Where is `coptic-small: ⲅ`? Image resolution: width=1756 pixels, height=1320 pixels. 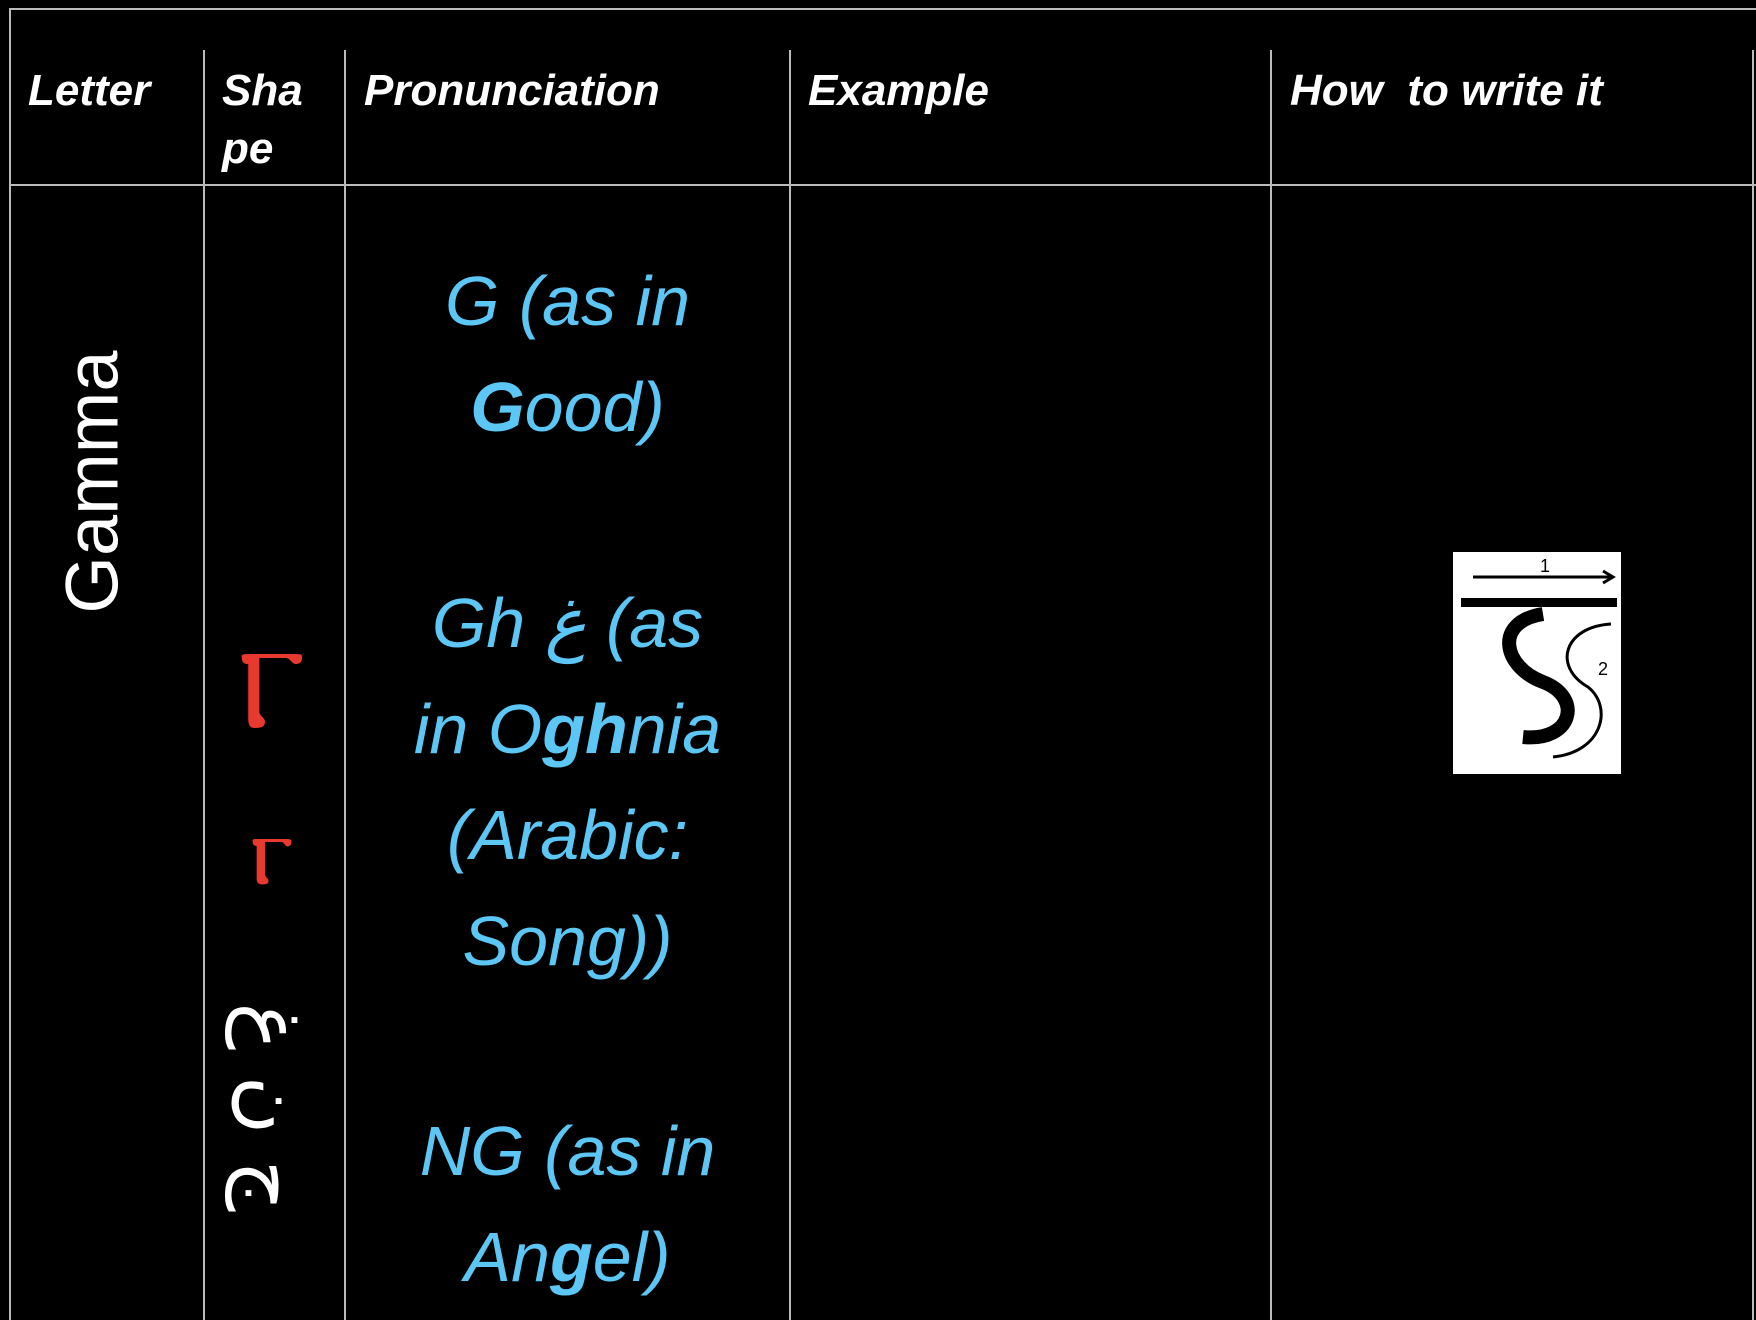 coptic-small: ⲅ is located at coordinates (272, 850).